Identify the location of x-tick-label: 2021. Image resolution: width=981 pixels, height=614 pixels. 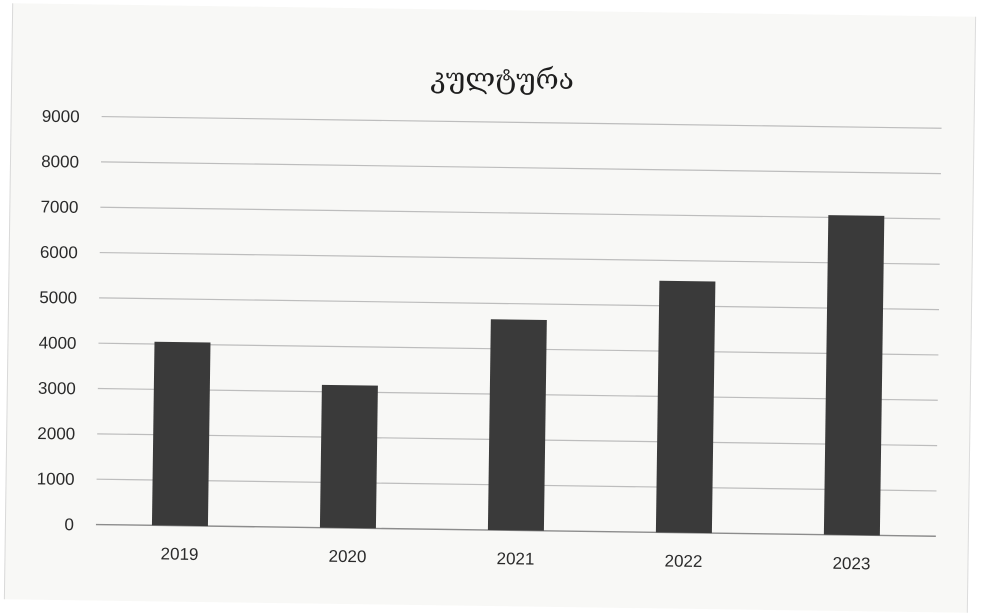
(515, 559).